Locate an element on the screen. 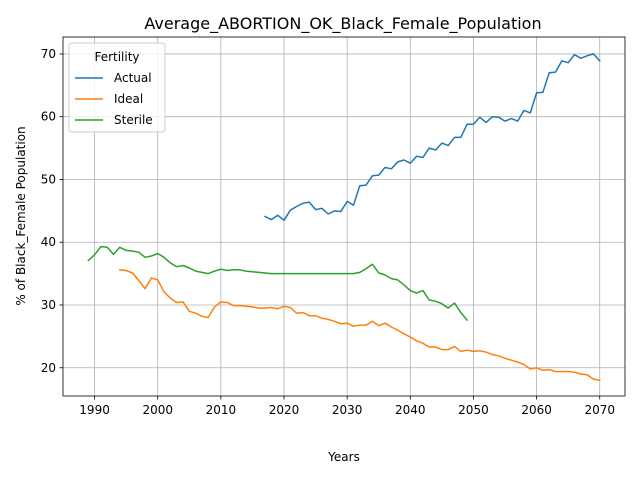 The height and width of the screenshot is (480, 640). series-line-sterile is located at coordinates (278, 283).